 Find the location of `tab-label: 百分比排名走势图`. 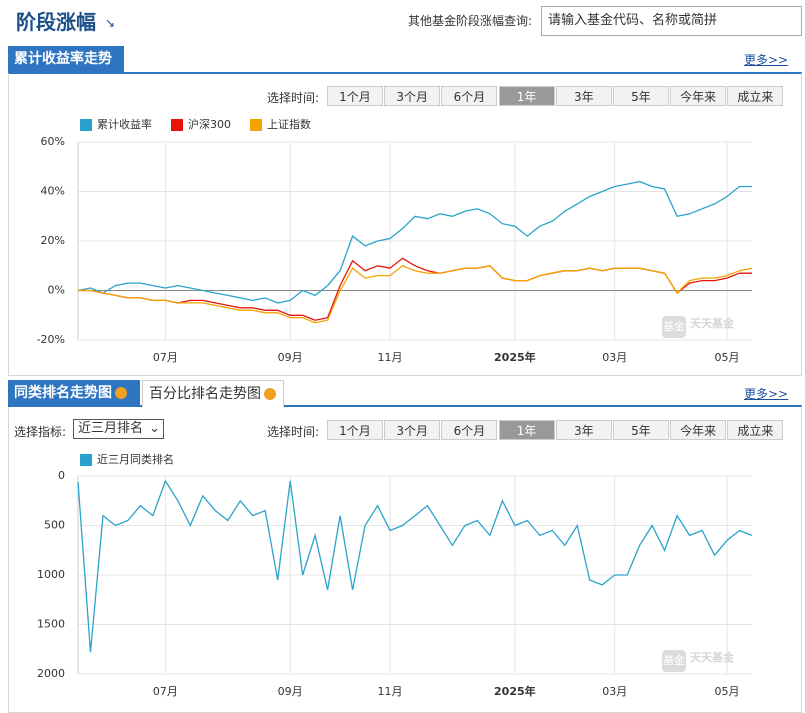

tab-label: 百分比排名走势图 is located at coordinates (205, 394).